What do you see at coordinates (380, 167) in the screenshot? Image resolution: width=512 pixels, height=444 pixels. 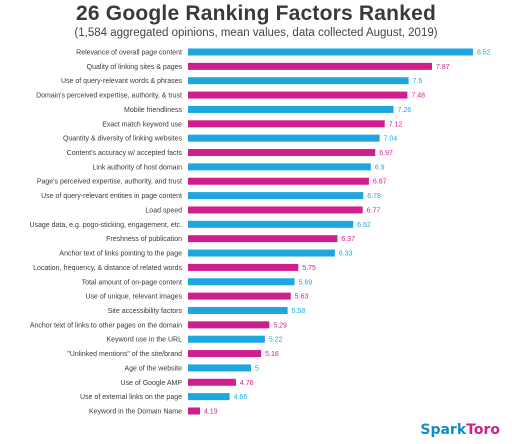 I see `value-label: 6.9` at bounding box center [380, 167].